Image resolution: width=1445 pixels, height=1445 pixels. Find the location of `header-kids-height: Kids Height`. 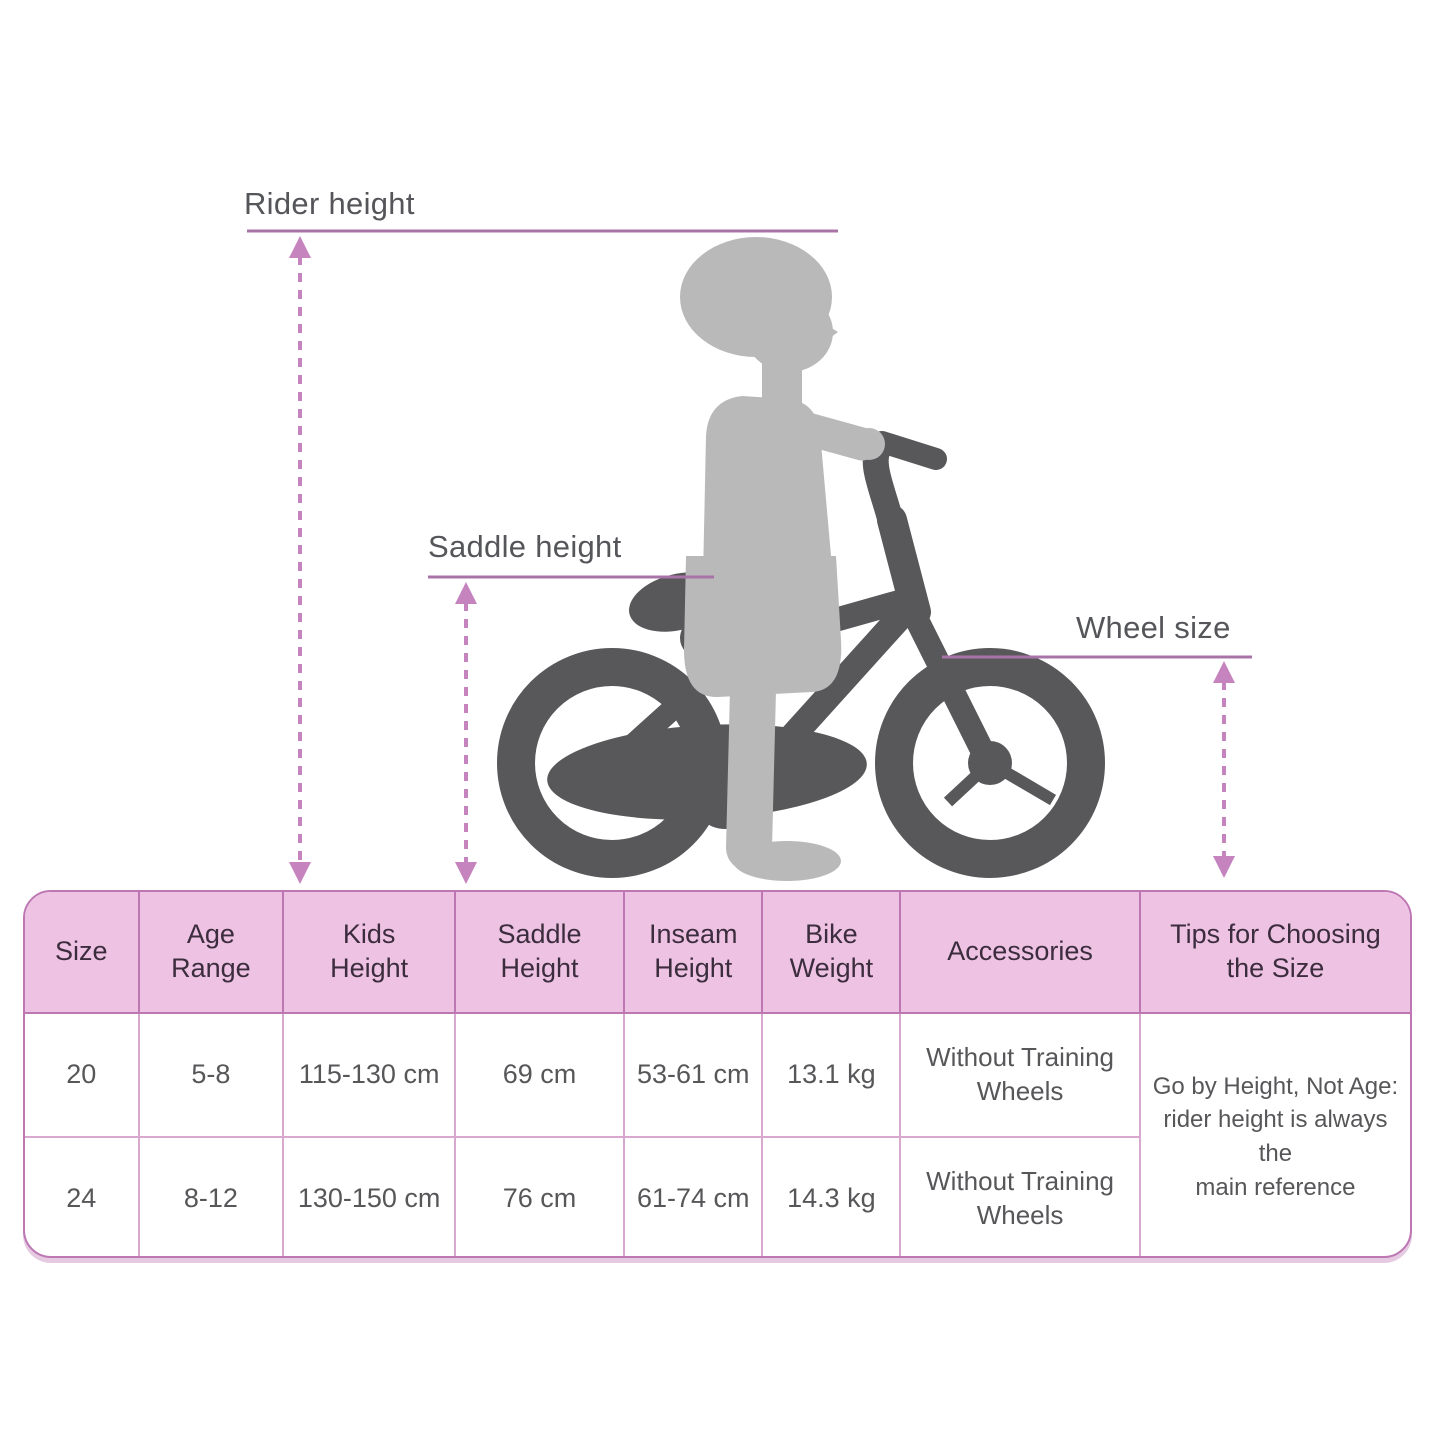

header-kids-height: Kids Height is located at coordinates (370, 953).